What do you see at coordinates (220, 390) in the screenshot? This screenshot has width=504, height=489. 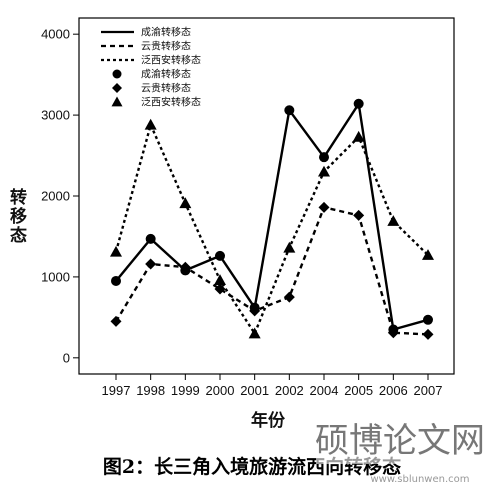 I see `x-tick-label: 2000` at bounding box center [220, 390].